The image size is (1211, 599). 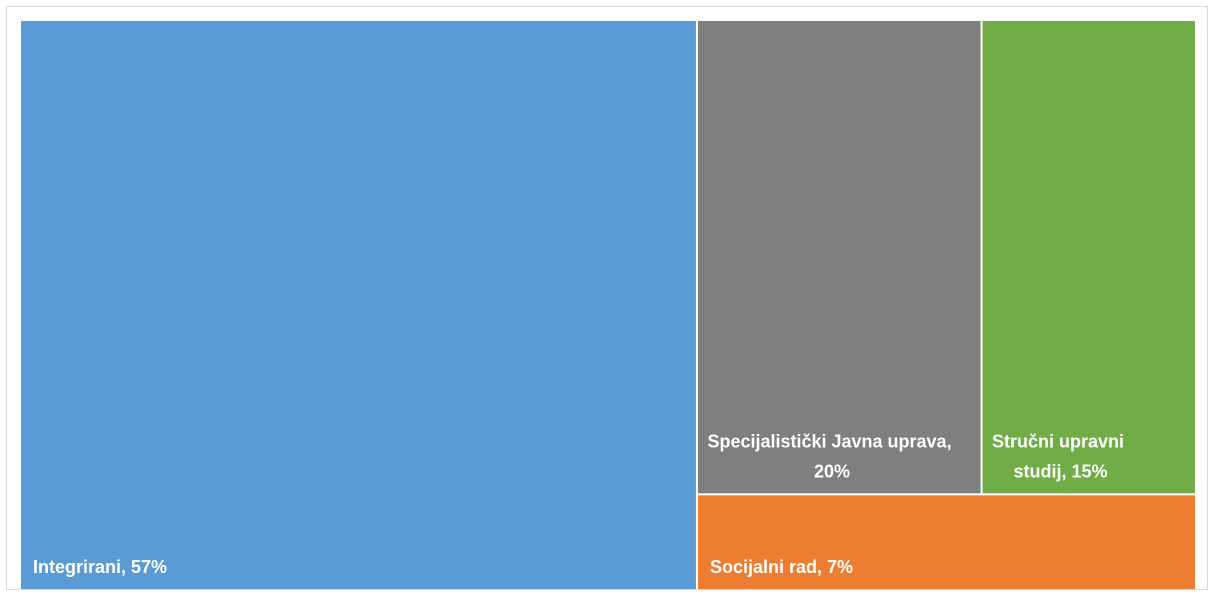 I want to click on tile-label: Specijalistički Javna uprava, 20%, so click(x=831, y=456).